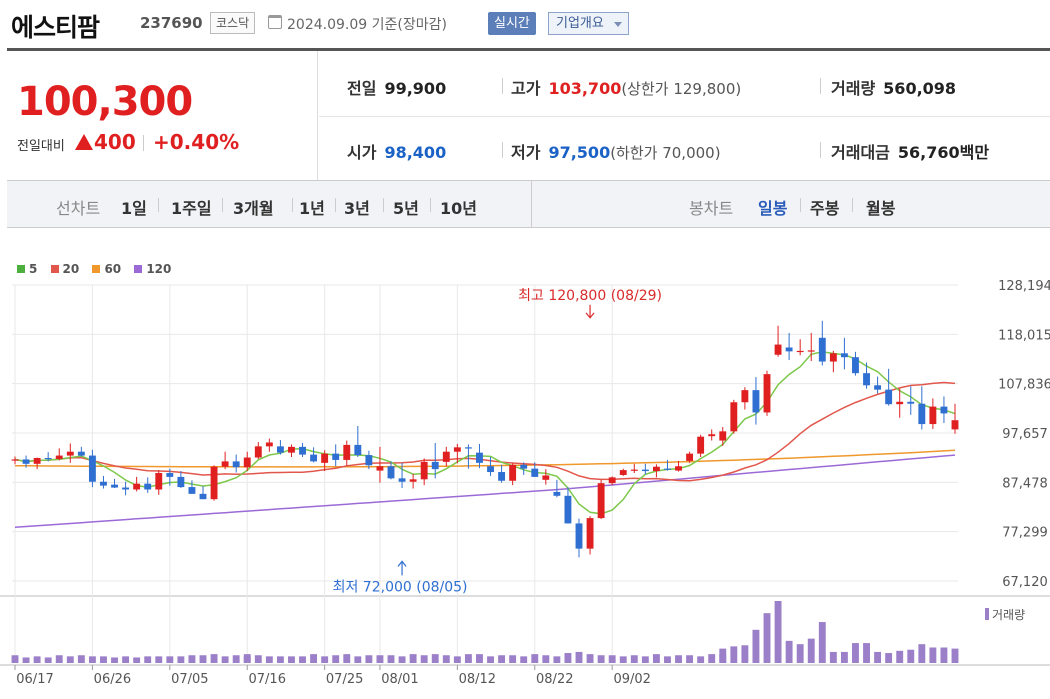 Image resolution: width=1050 pixels, height=699 pixels. What do you see at coordinates (1025, 434) in the screenshot?
I see `y-tick-label: 97,657` at bounding box center [1025, 434].